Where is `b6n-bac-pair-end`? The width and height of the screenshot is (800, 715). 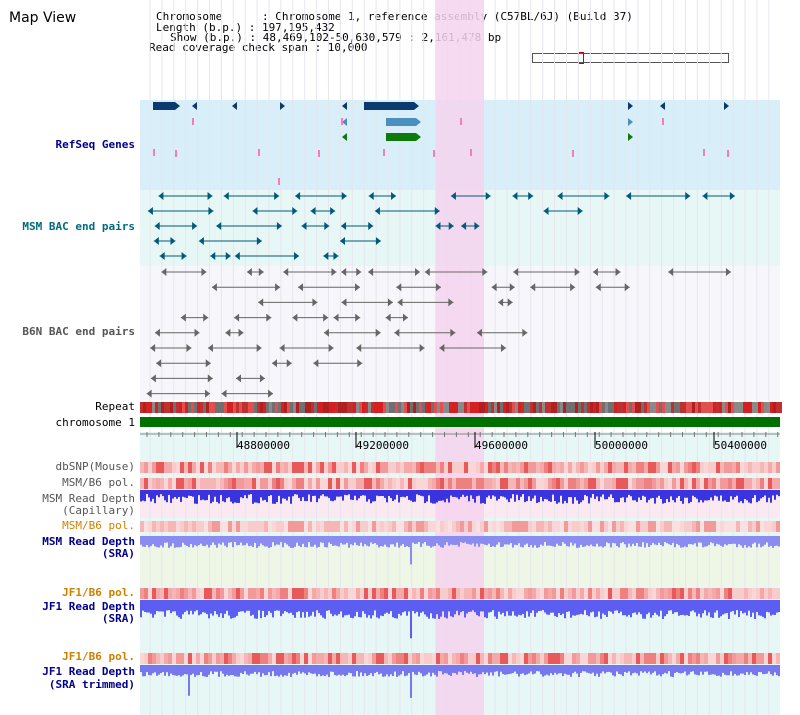 b6n-bac-pair-end is located at coordinates (390, 302).